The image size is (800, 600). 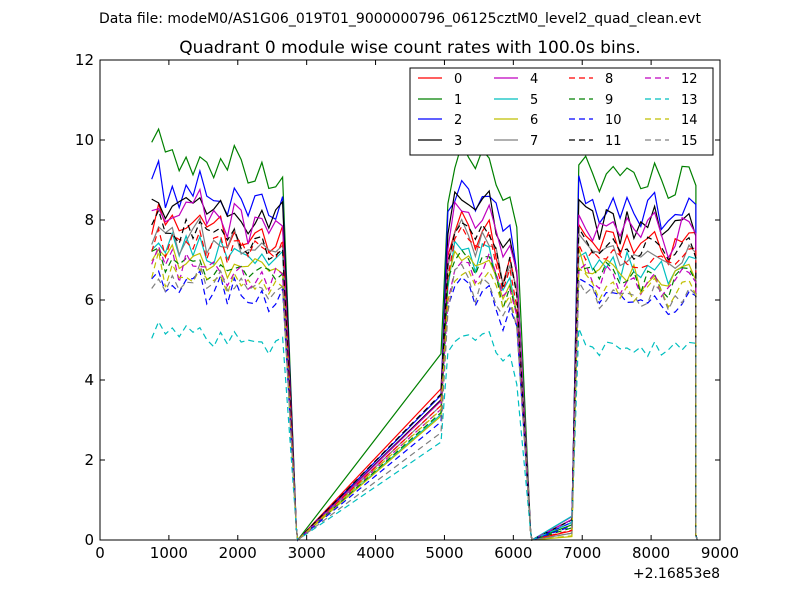 What do you see at coordinates (689, 79) in the screenshot?
I see `legend-label-12: 12` at bounding box center [689, 79].